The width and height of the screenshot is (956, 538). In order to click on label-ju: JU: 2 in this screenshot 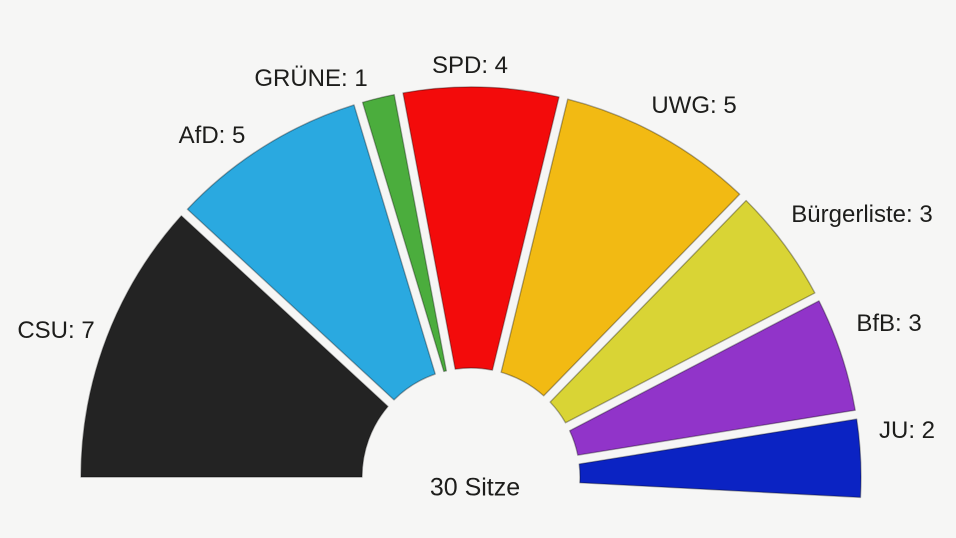, I will do `click(907, 430)`.